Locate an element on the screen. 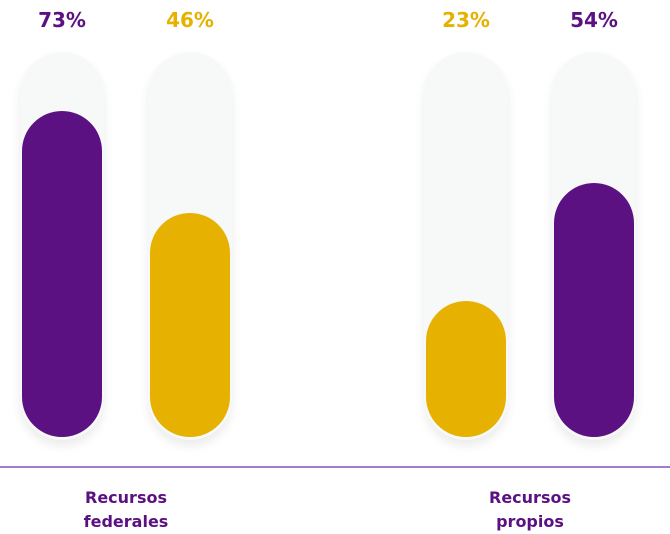 The image size is (670, 534). value-label: 73% is located at coordinates (62, 20).